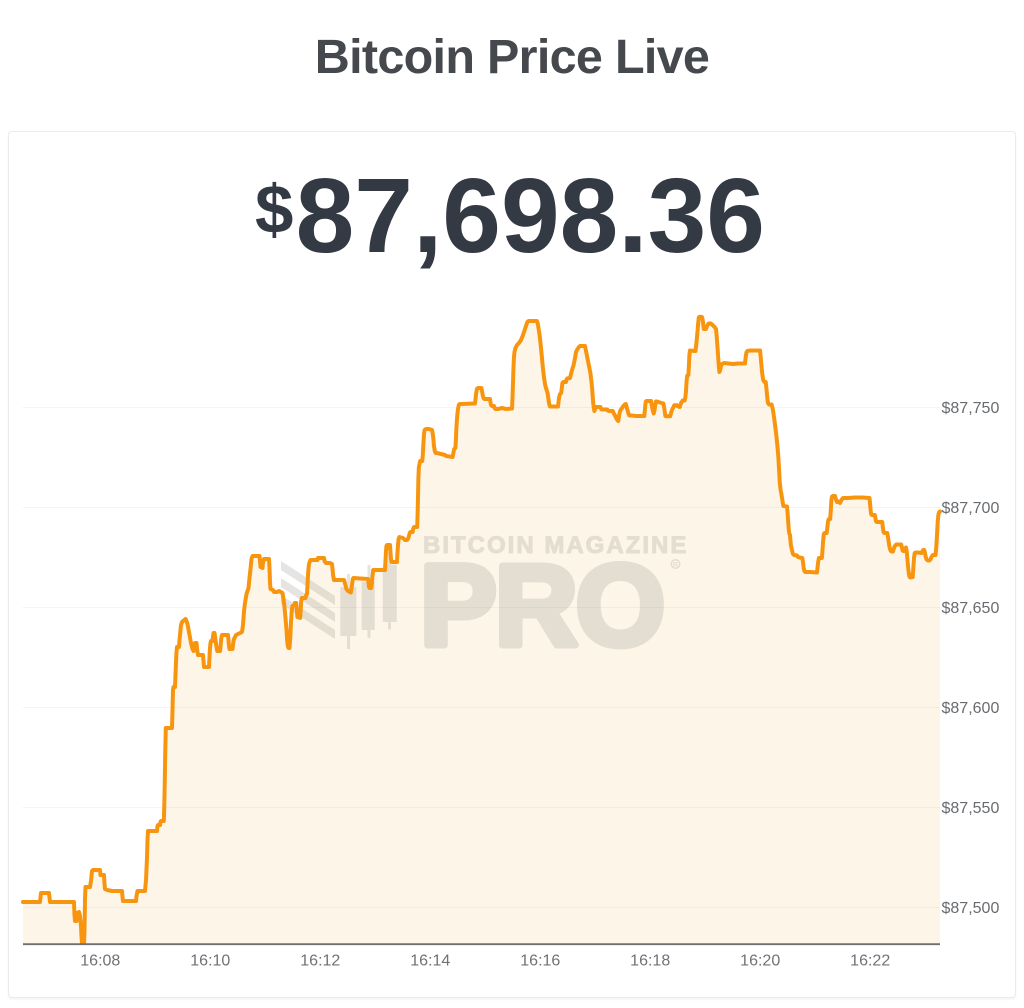  I want to click on svg-text: 16:08, so click(100, 961).